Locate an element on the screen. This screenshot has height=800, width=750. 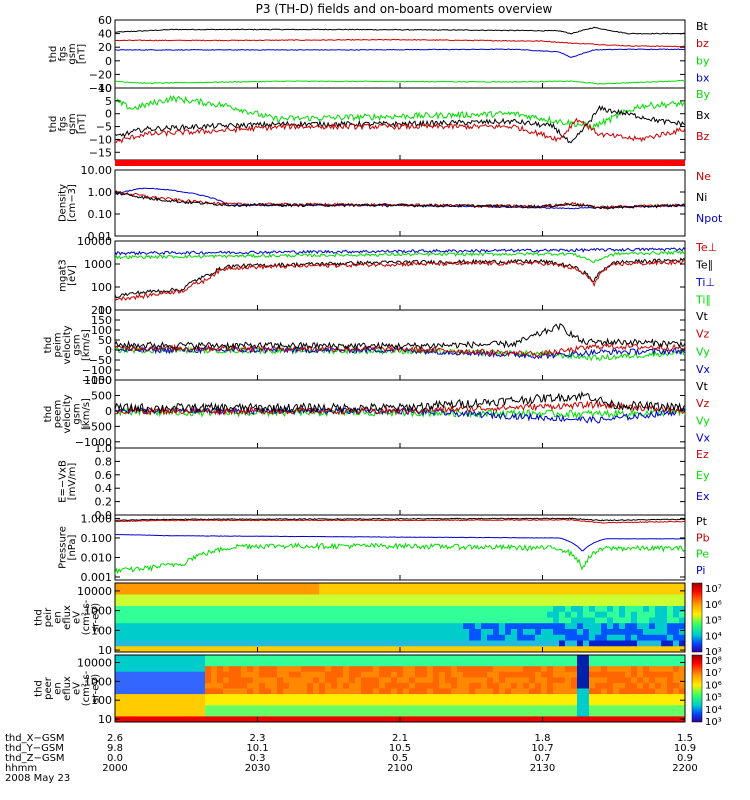
y-axis-label: E=−VxB is located at coordinates (62, 481).